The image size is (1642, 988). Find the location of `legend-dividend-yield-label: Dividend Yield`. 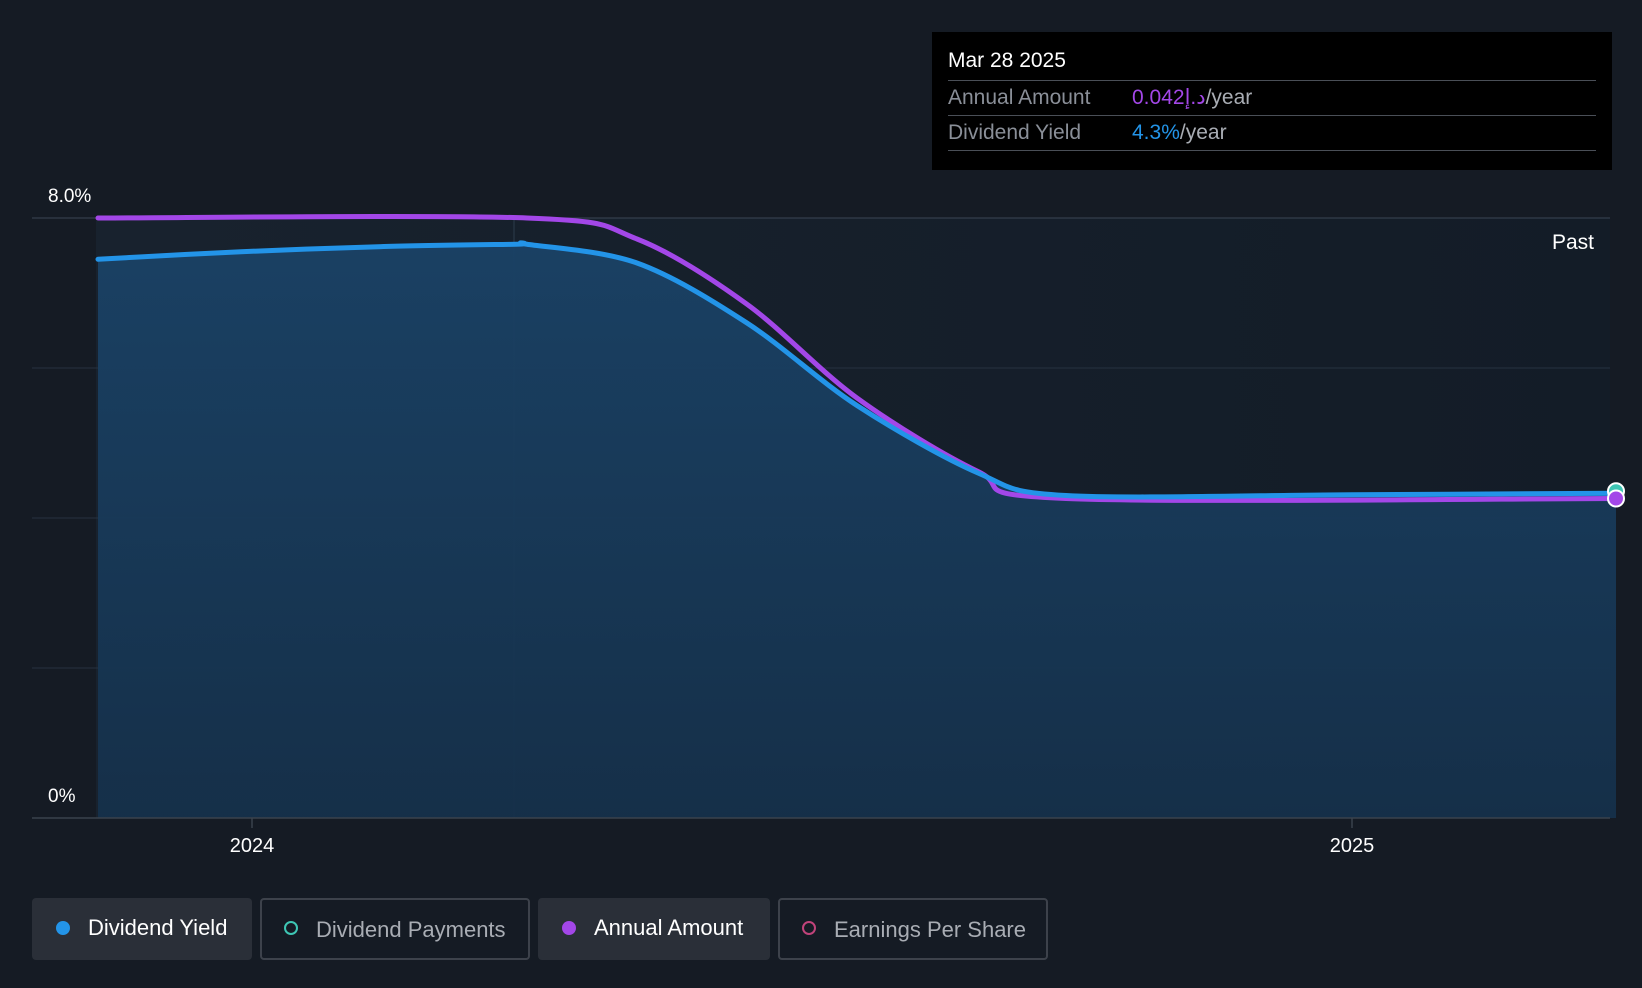

legend-dividend-yield-label: Dividend Yield is located at coordinates (158, 927).